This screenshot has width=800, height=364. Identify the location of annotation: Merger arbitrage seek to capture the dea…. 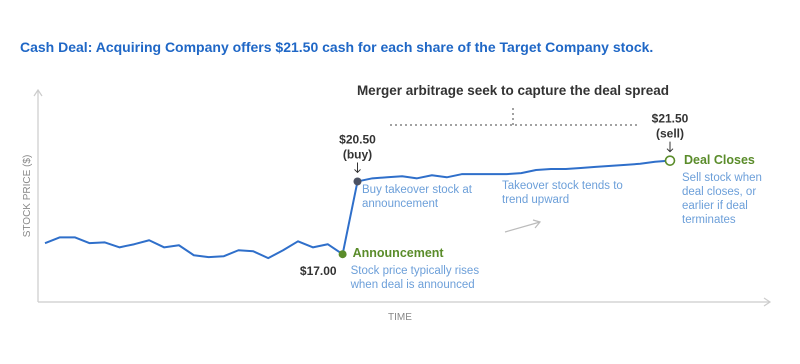
(513, 90).